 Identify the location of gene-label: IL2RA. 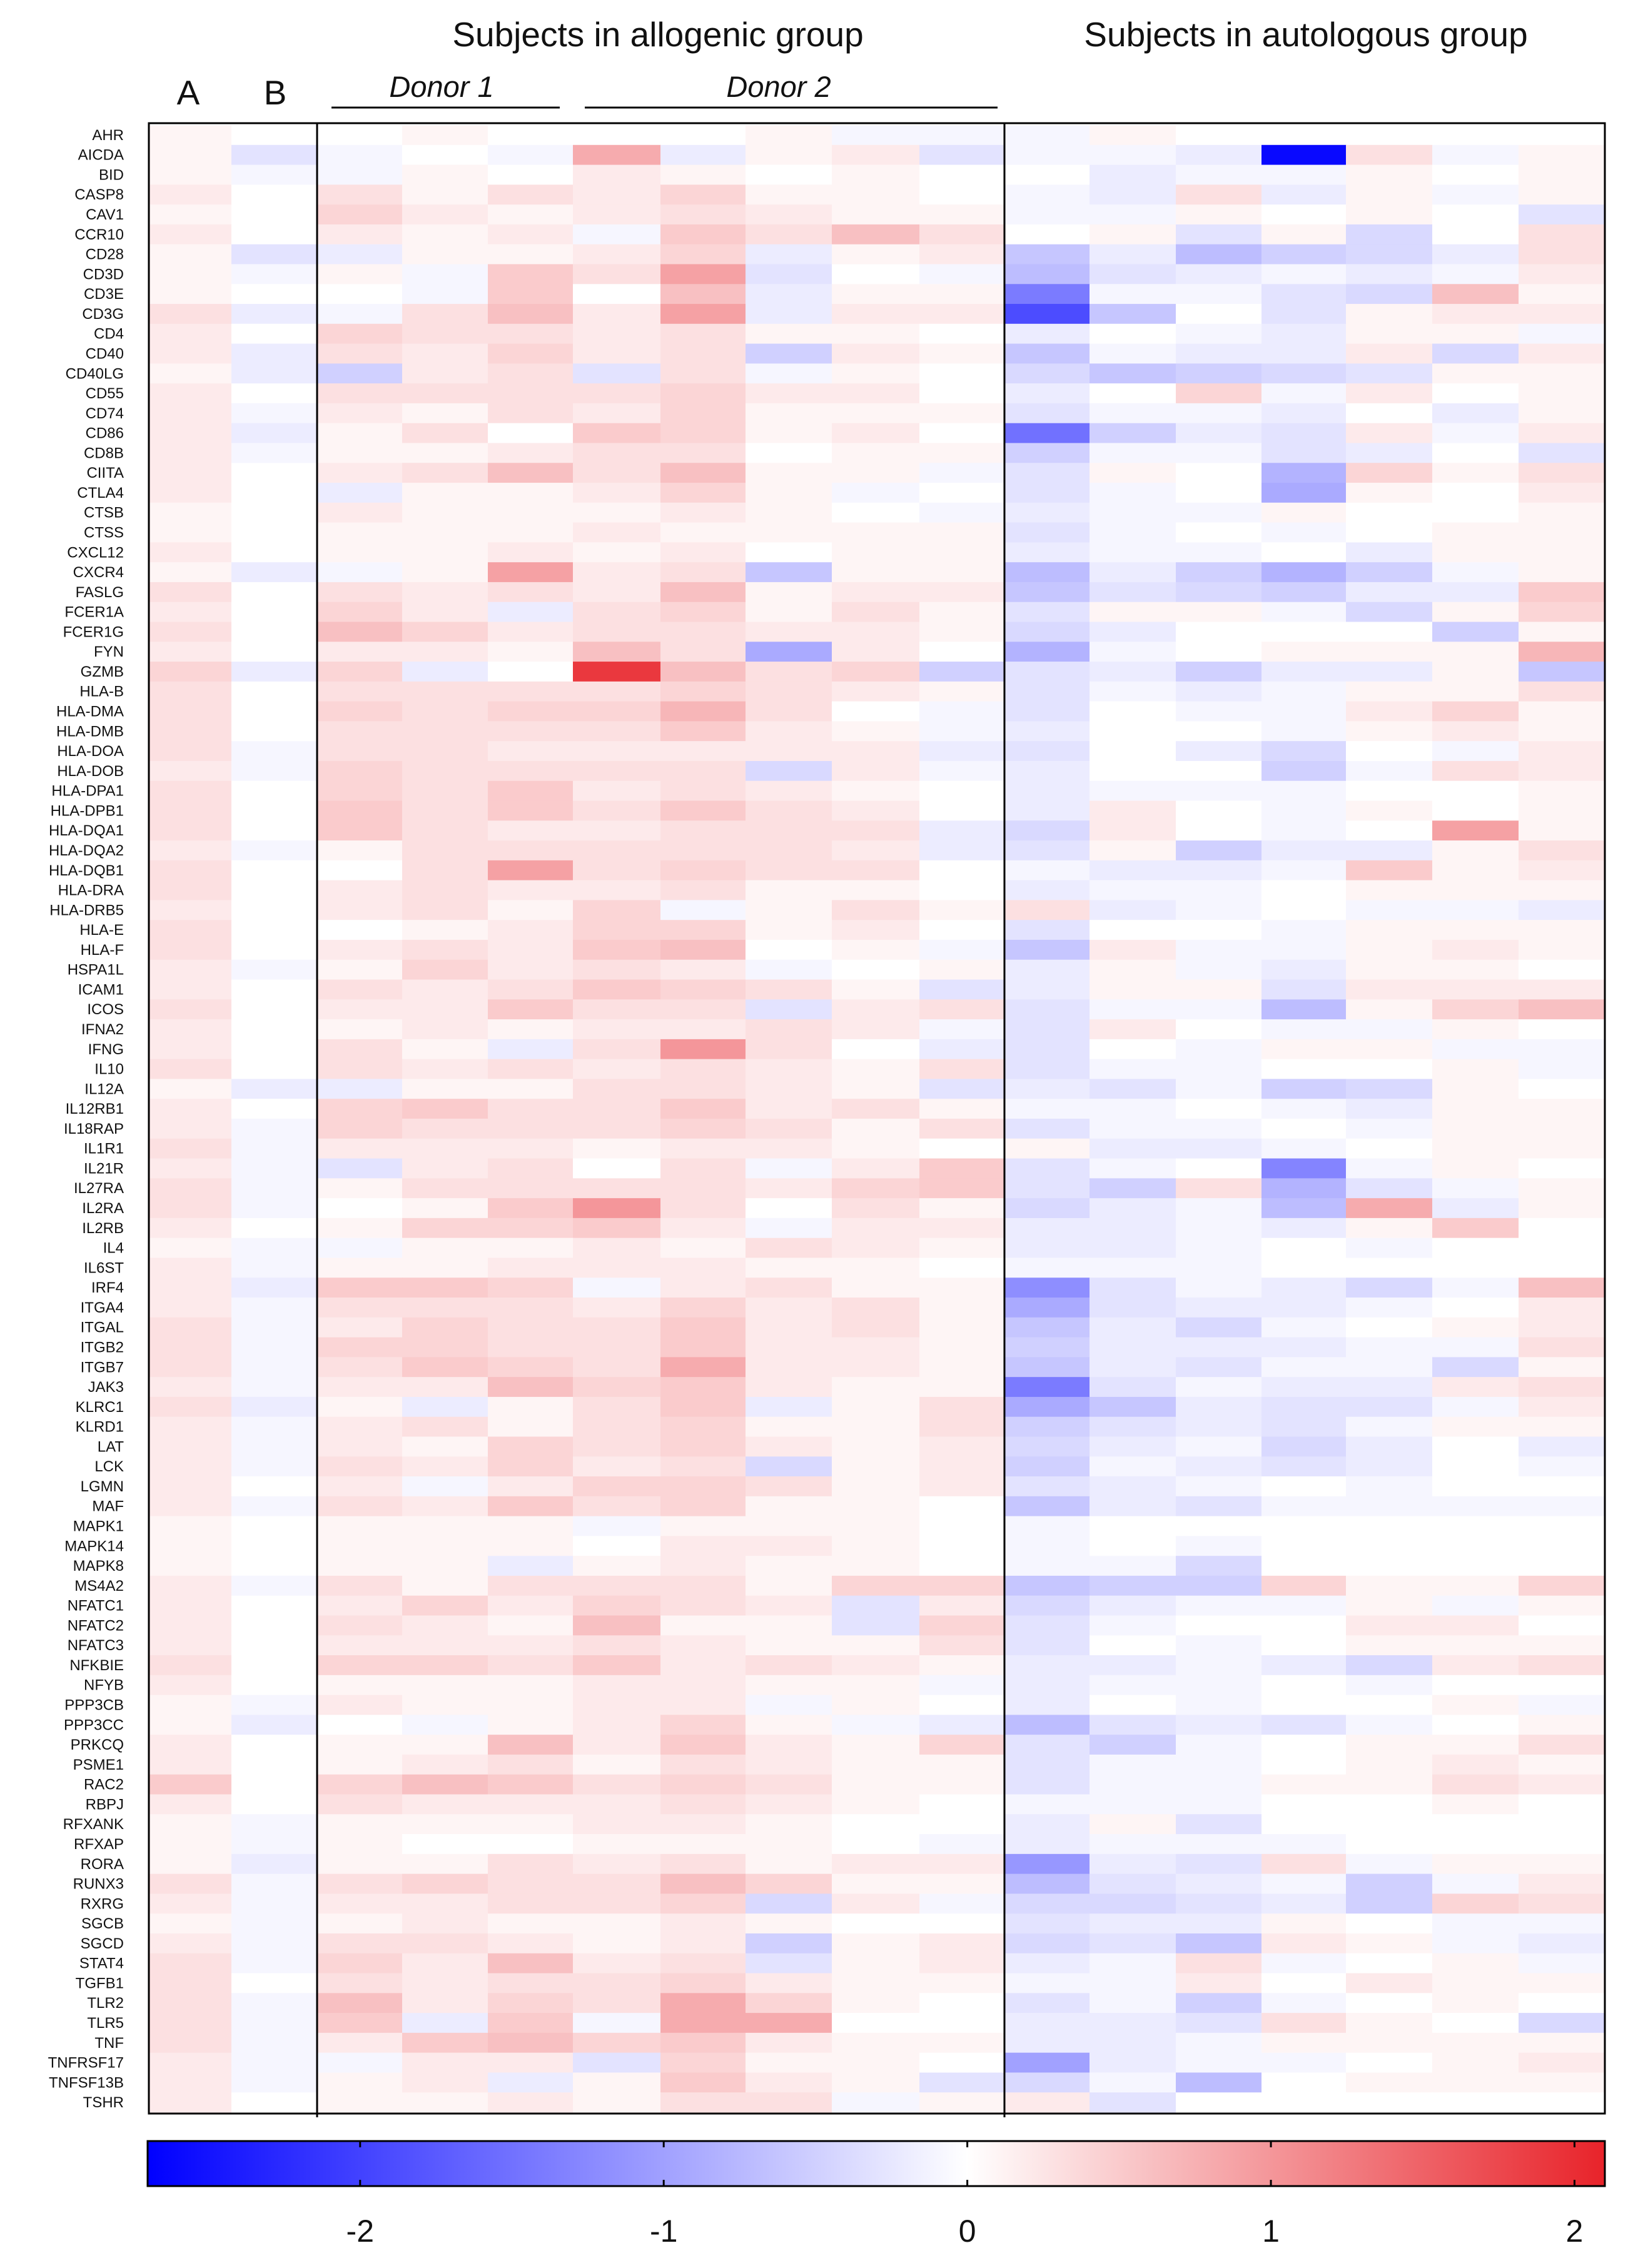
(103, 1209).